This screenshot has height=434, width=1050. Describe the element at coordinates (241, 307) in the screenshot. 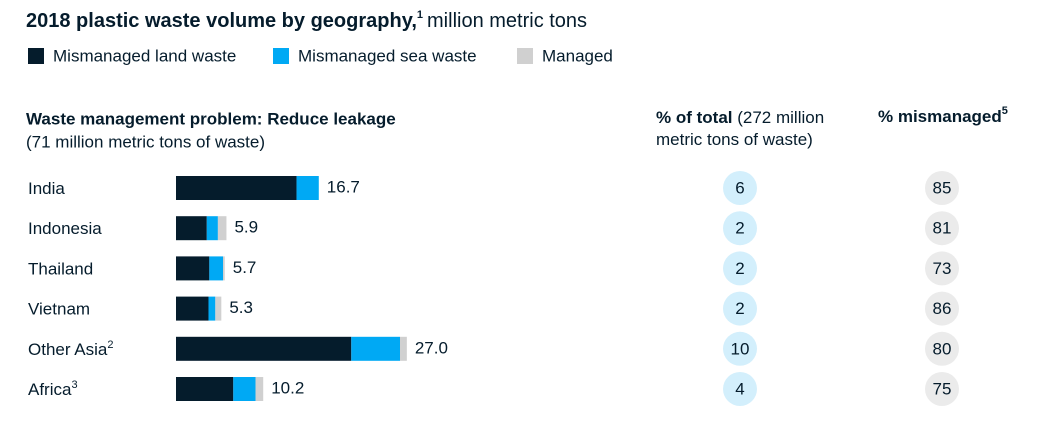

I see `total-label: 5.3` at that location.